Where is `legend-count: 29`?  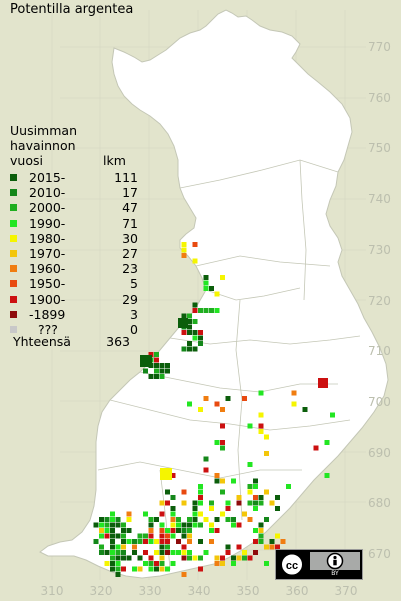 legend-count: 29 is located at coordinates (130, 299).